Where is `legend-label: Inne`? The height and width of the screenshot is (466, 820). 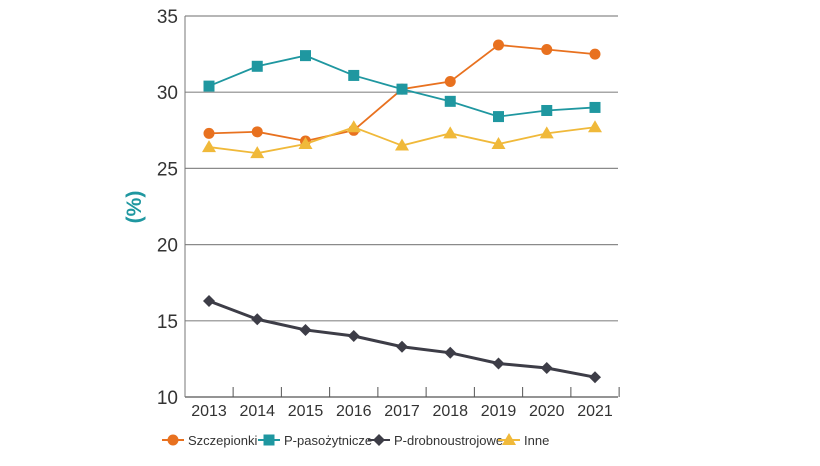
legend-label: Inne is located at coordinates (536, 440).